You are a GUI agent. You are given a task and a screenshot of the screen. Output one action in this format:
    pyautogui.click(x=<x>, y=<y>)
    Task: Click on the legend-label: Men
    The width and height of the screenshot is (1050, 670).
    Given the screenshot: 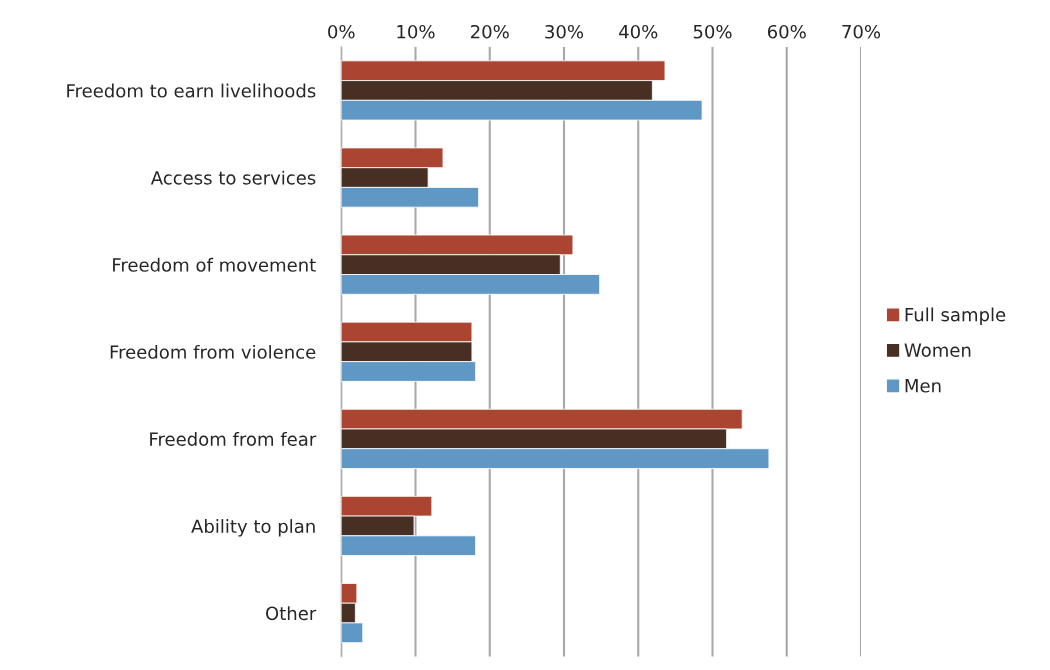 What is the action you would take?
    pyautogui.click(x=923, y=386)
    